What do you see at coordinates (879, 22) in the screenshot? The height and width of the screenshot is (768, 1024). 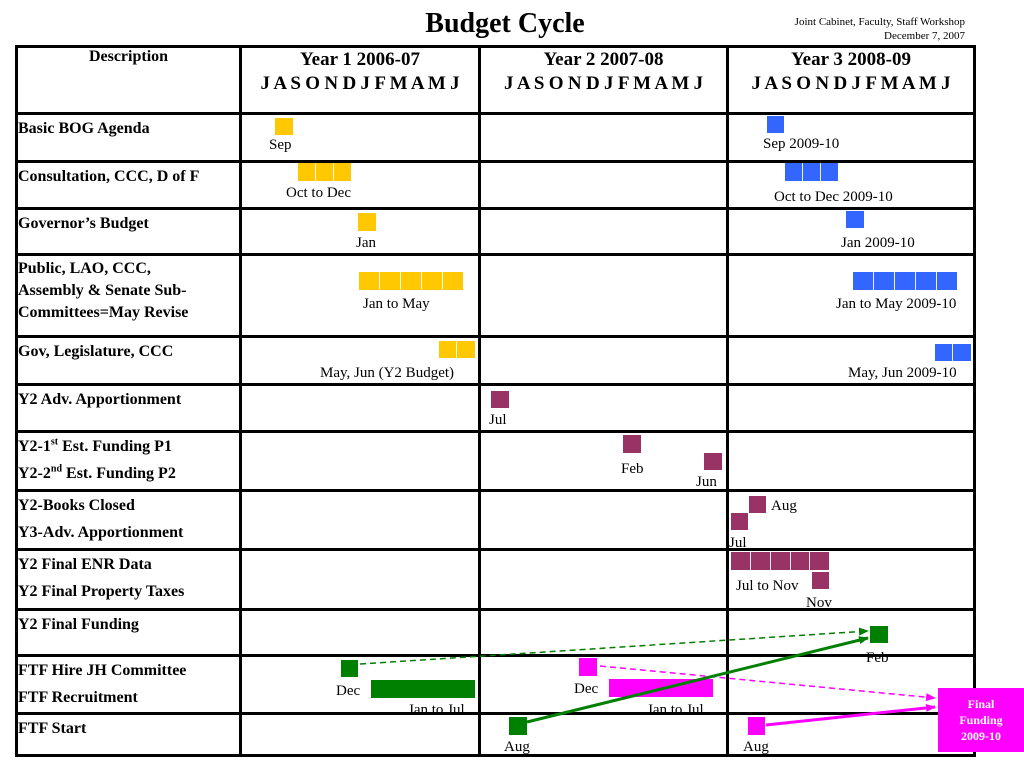 I see `workshop-name: Joint Cabinet, Faculty, Staff Workshop` at bounding box center [879, 22].